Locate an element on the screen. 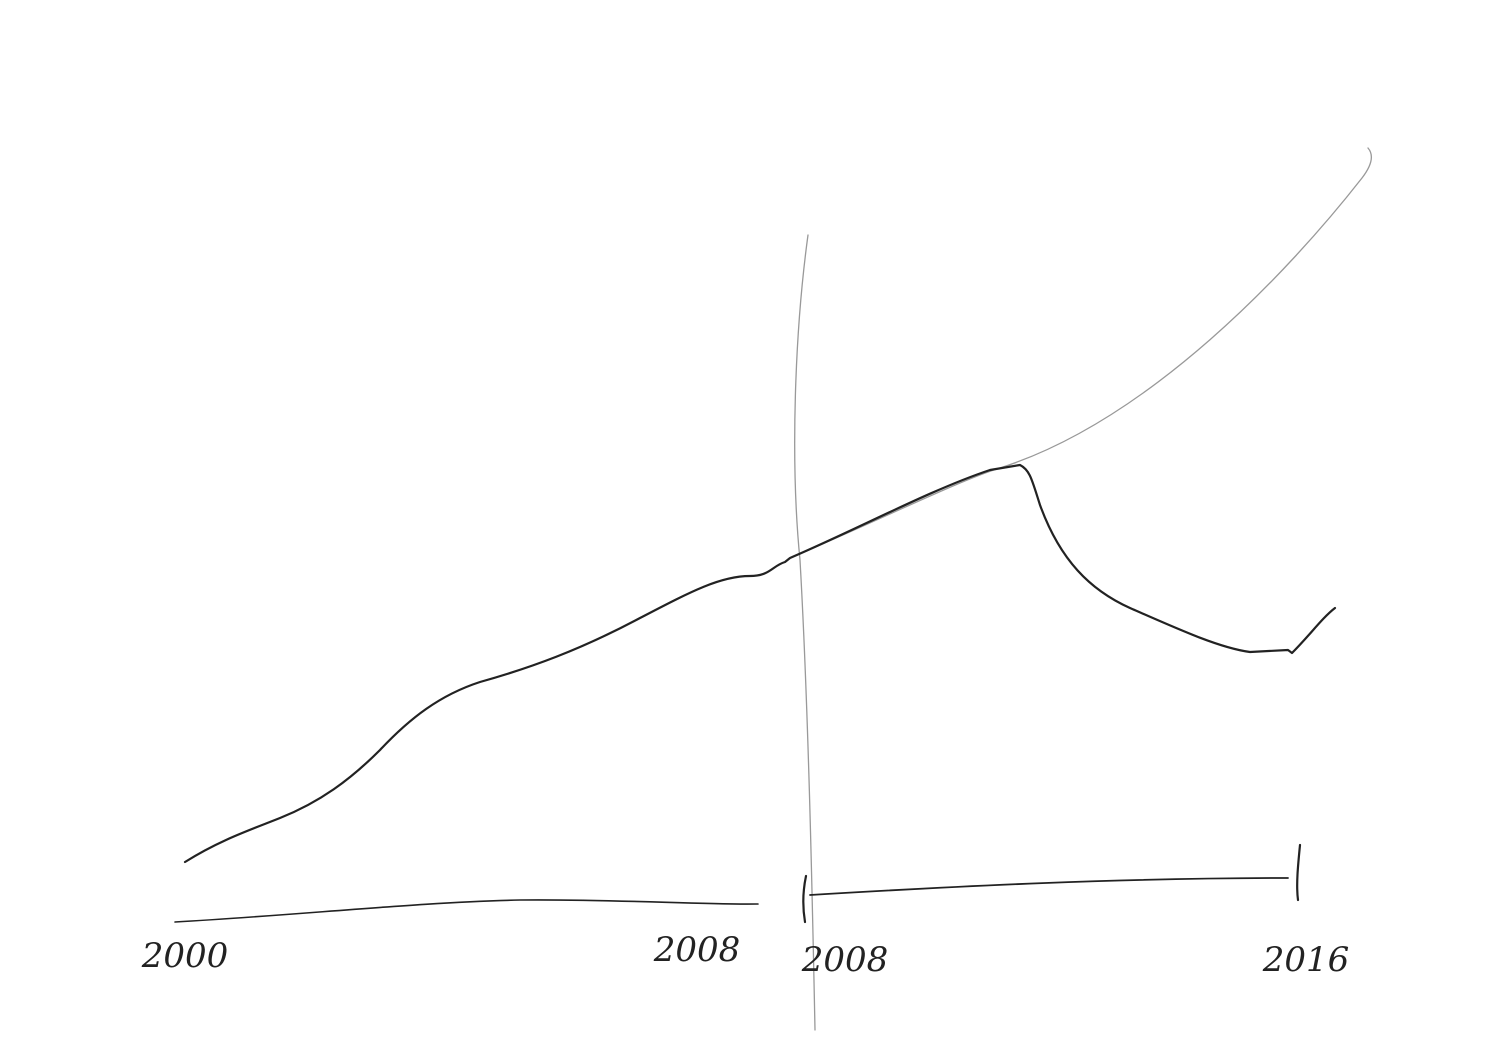  divider-line is located at coordinates (805, 632).